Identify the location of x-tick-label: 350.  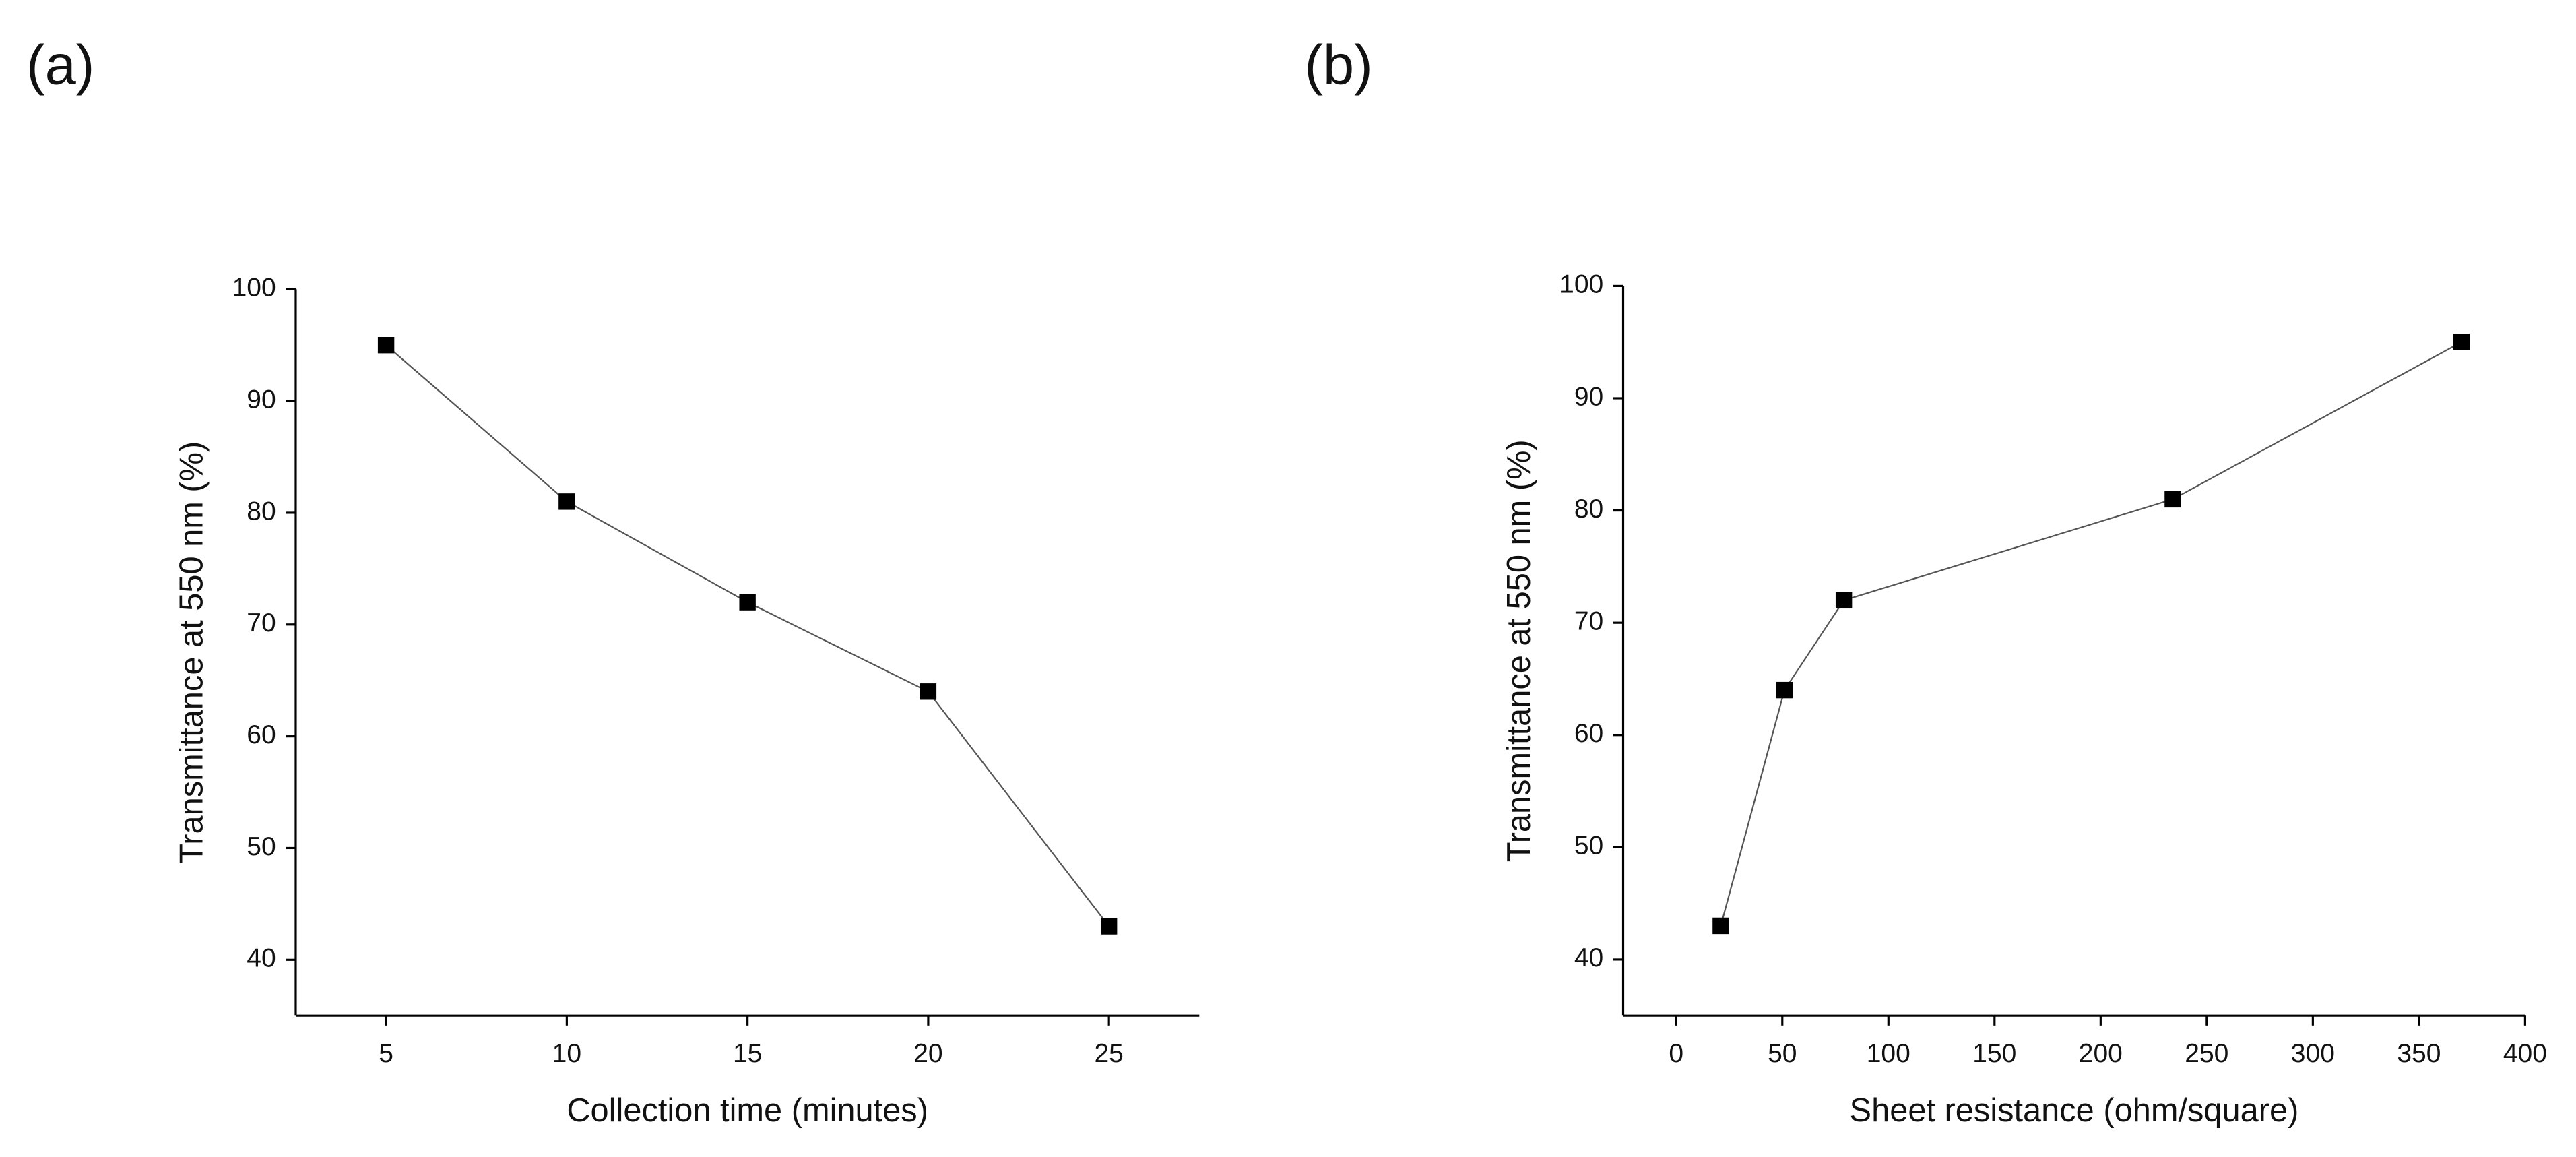
(2419, 1053).